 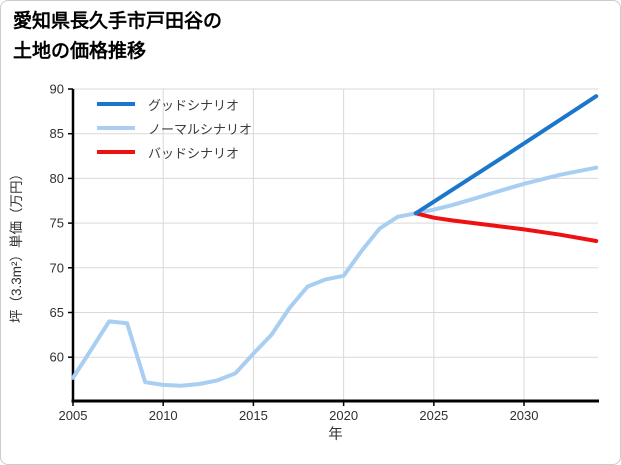 I want to click on x-tick-label: 2030, so click(x=524, y=415).